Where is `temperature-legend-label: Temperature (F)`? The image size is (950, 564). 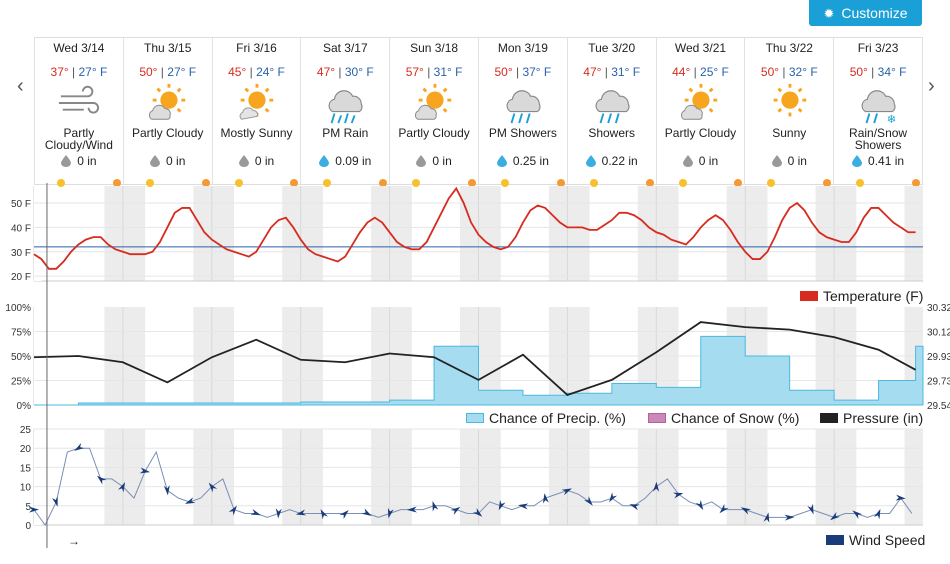 temperature-legend-label: Temperature (F) is located at coordinates (873, 296).